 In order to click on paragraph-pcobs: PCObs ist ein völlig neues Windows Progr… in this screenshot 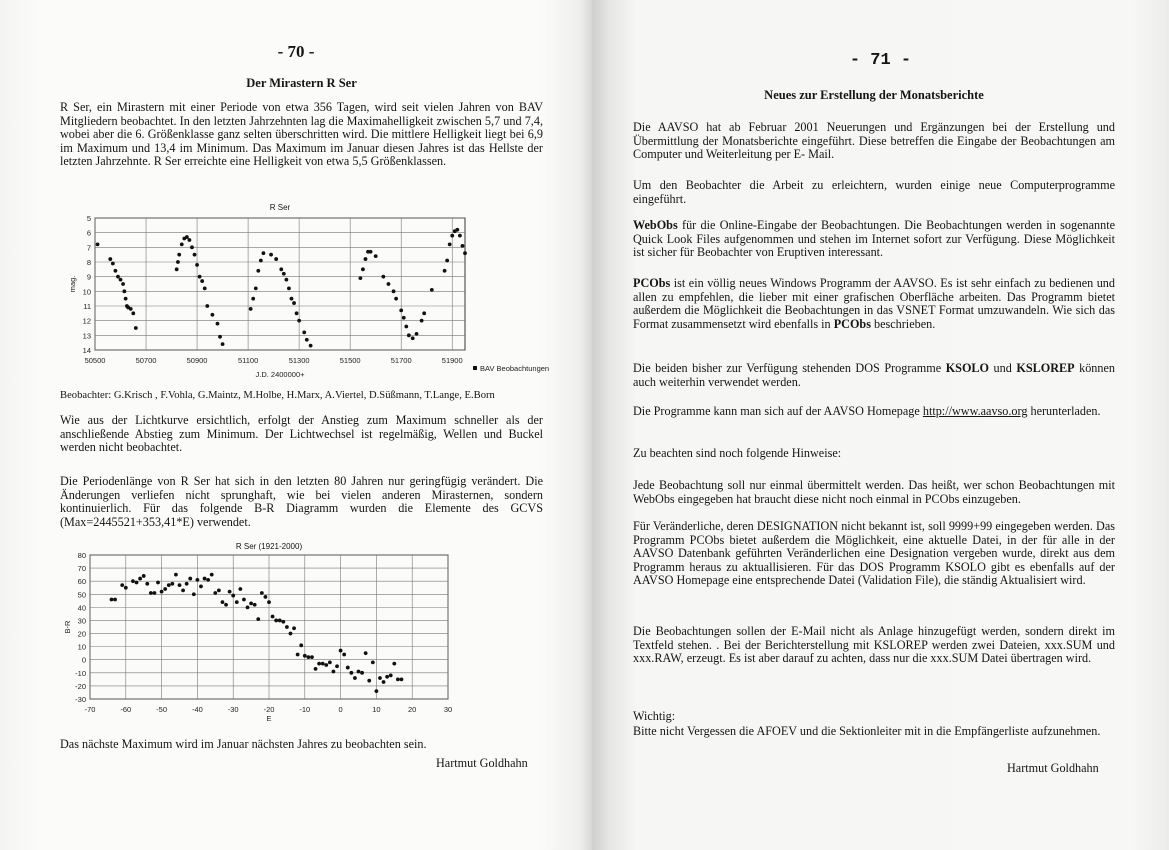, I will do `click(874, 303)`.